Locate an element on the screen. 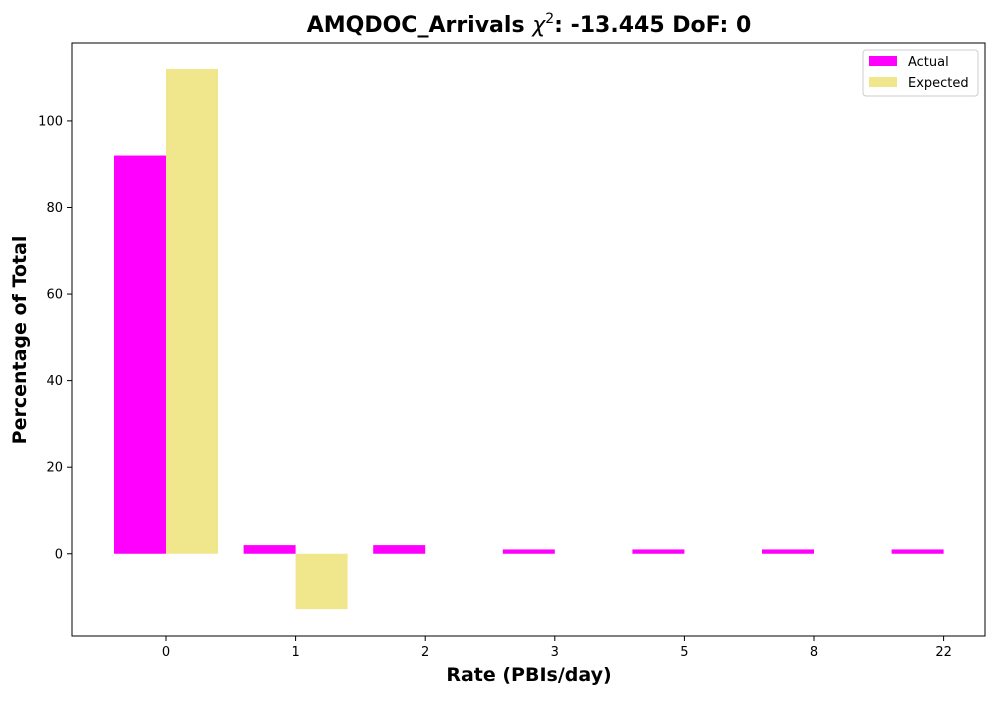 This screenshot has width=1000, height=705. y-tick-label: 0 is located at coordinates (59, 554).